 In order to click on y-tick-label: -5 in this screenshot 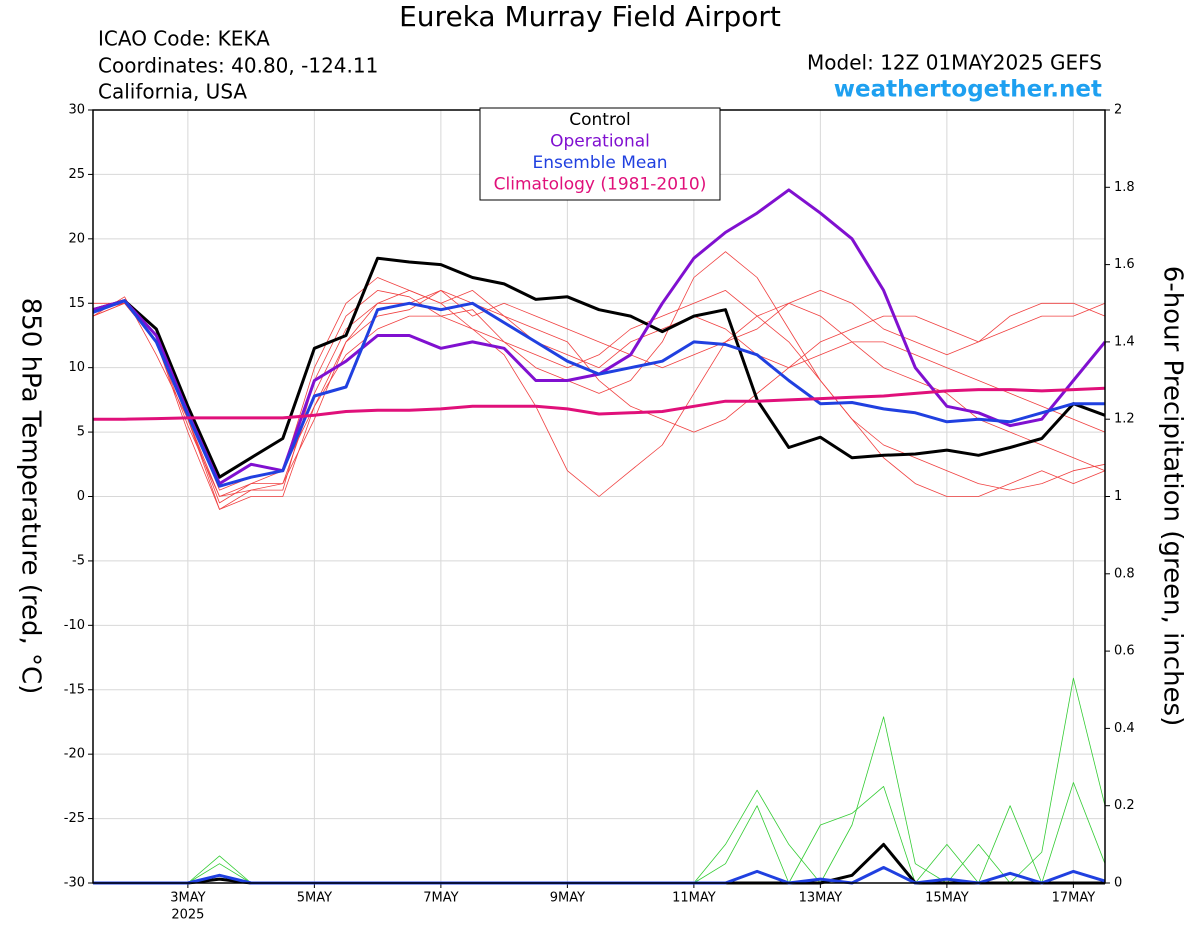, I will do `click(78, 560)`.